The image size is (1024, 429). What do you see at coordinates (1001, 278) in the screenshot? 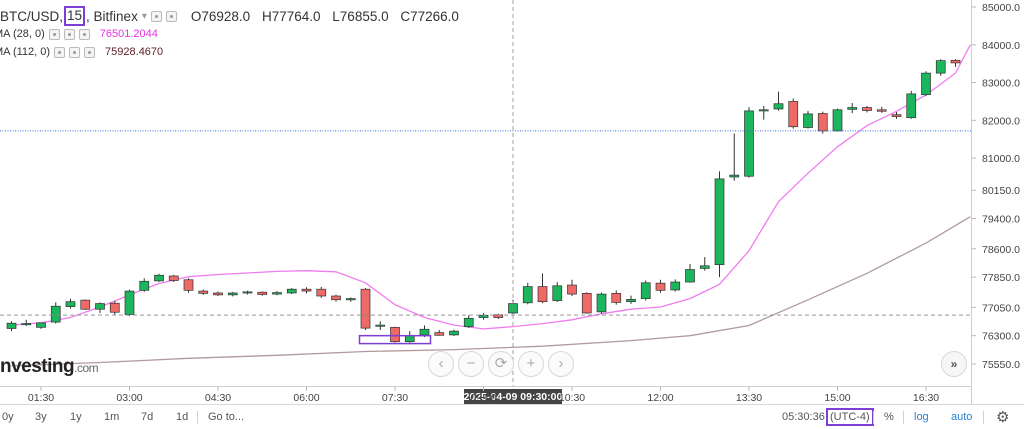
I see `y-tick-label: 77850.0` at bounding box center [1001, 278].